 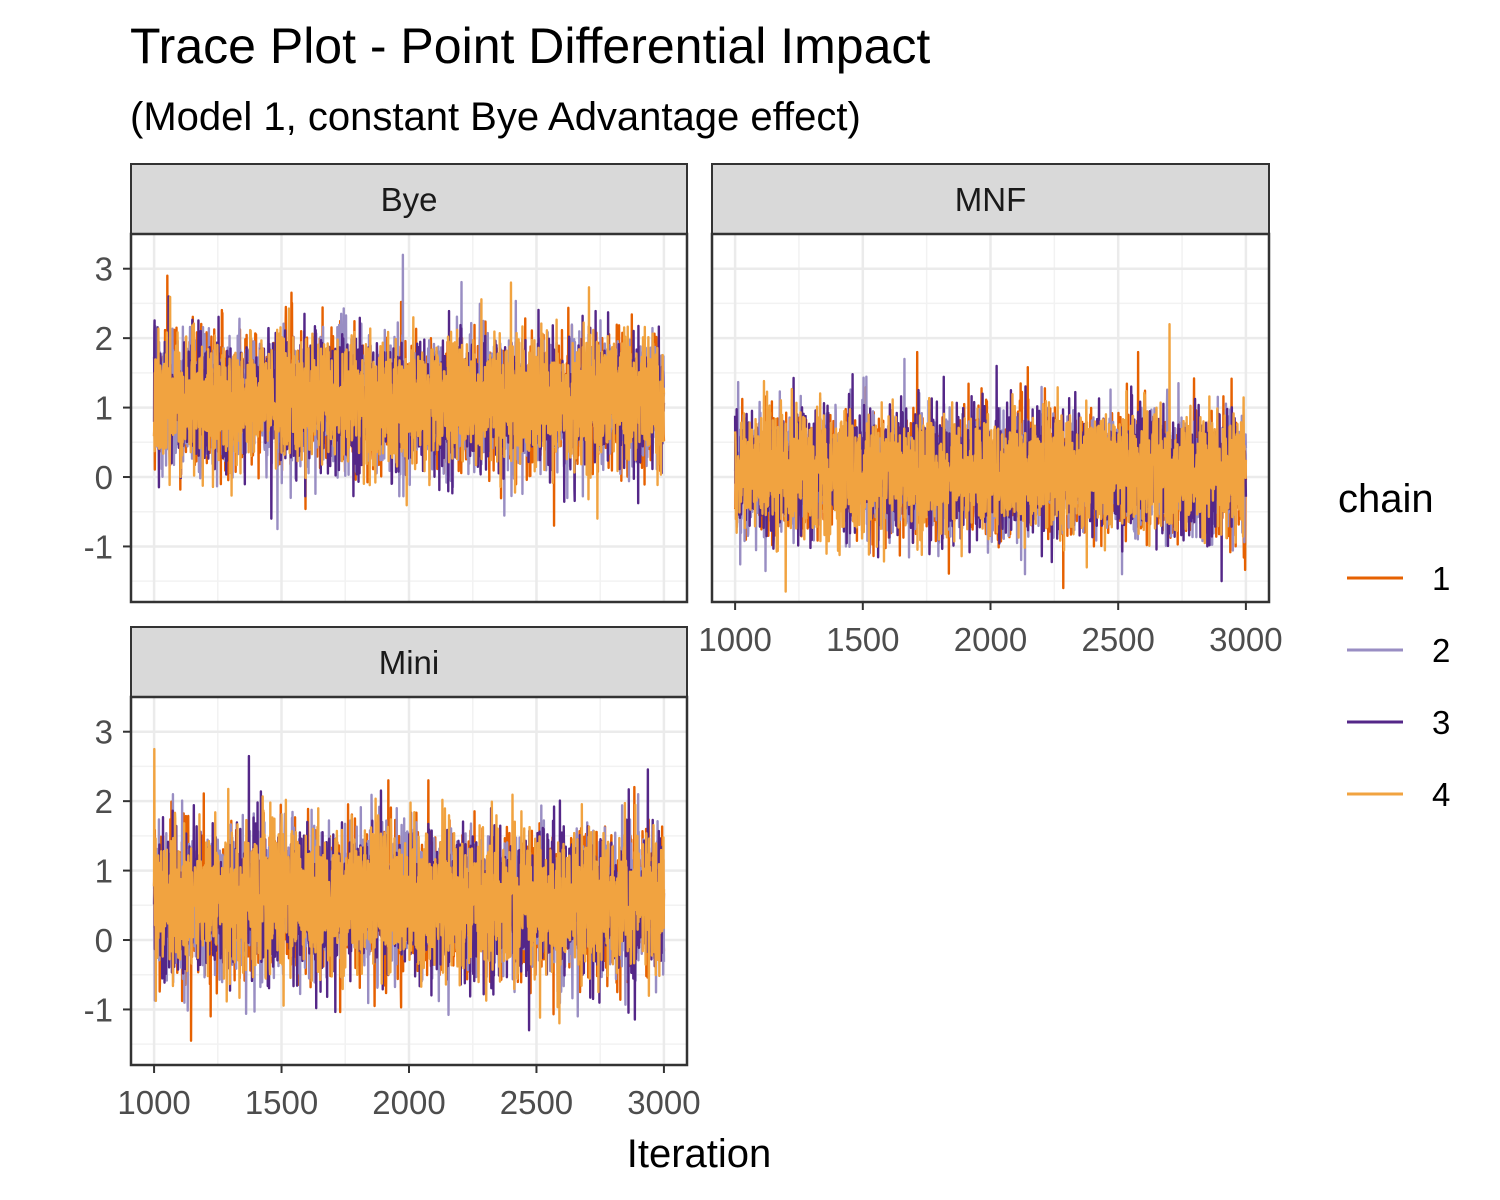 I want to click on legend-label-chain-1: 1, so click(x=1441, y=578).